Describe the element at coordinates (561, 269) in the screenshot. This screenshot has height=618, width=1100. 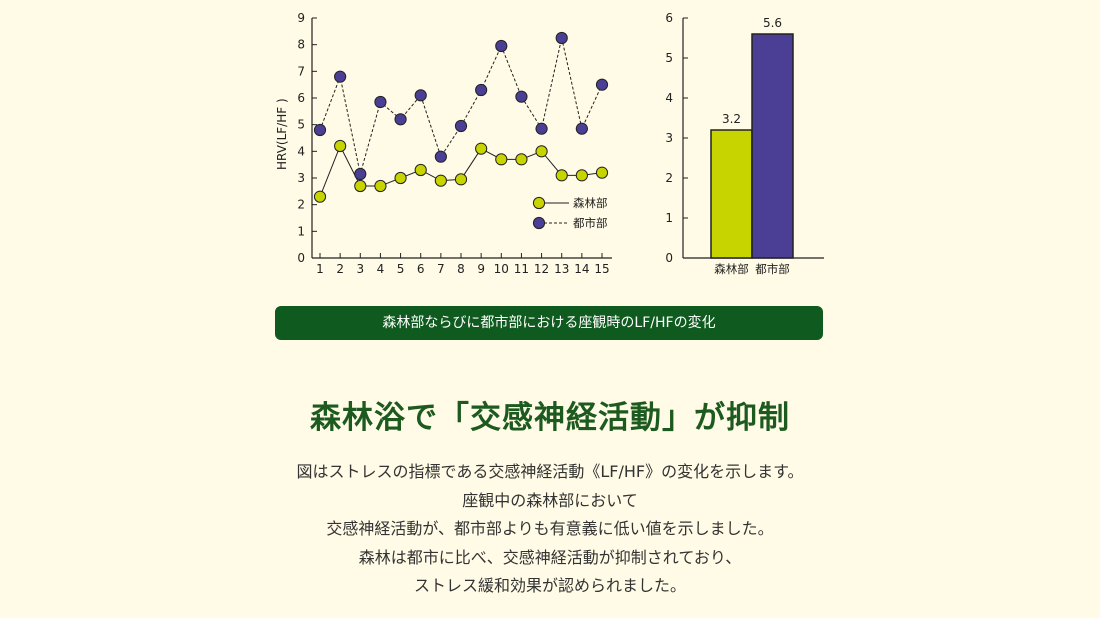
I see `x-tick-label: 13` at that location.